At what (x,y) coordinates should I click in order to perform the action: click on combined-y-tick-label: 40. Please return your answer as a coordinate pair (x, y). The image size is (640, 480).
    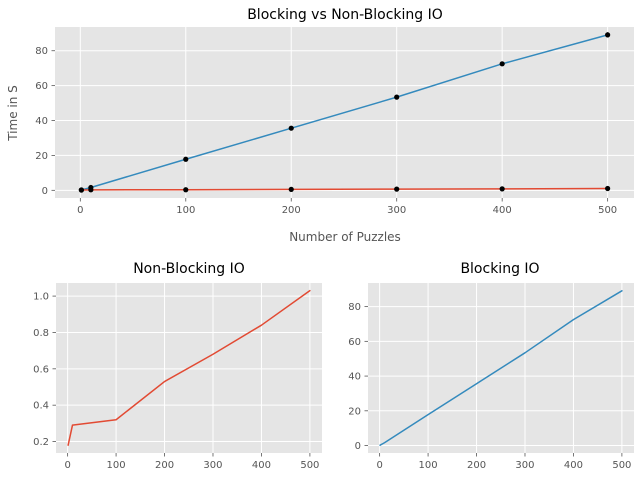
    Looking at the image, I should click on (41, 121).